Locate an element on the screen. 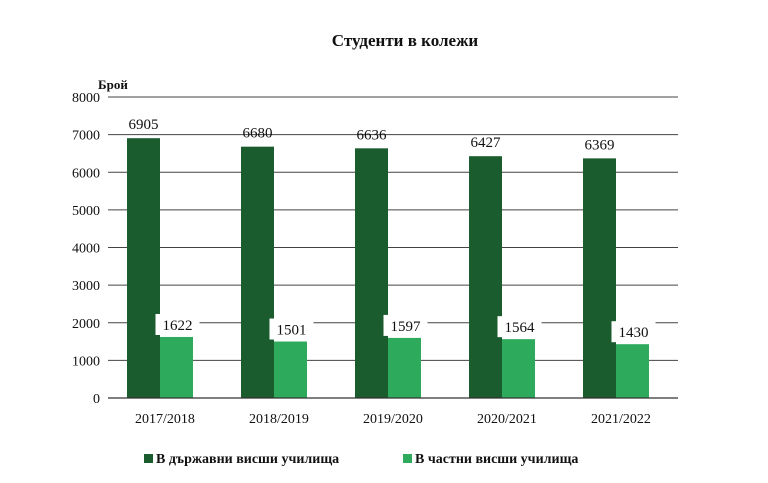 The height and width of the screenshot is (483, 768). legend-label: В частни висши училища is located at coordinates (496, 459).